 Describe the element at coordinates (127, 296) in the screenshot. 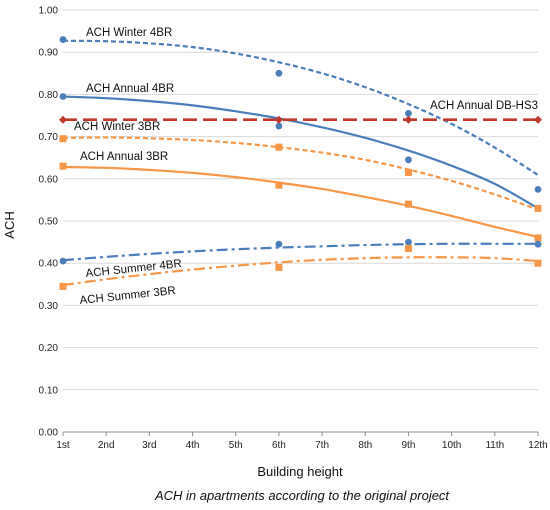

I see `series-label-ach-summer-3br: ACH Summer 3BR` at that location.